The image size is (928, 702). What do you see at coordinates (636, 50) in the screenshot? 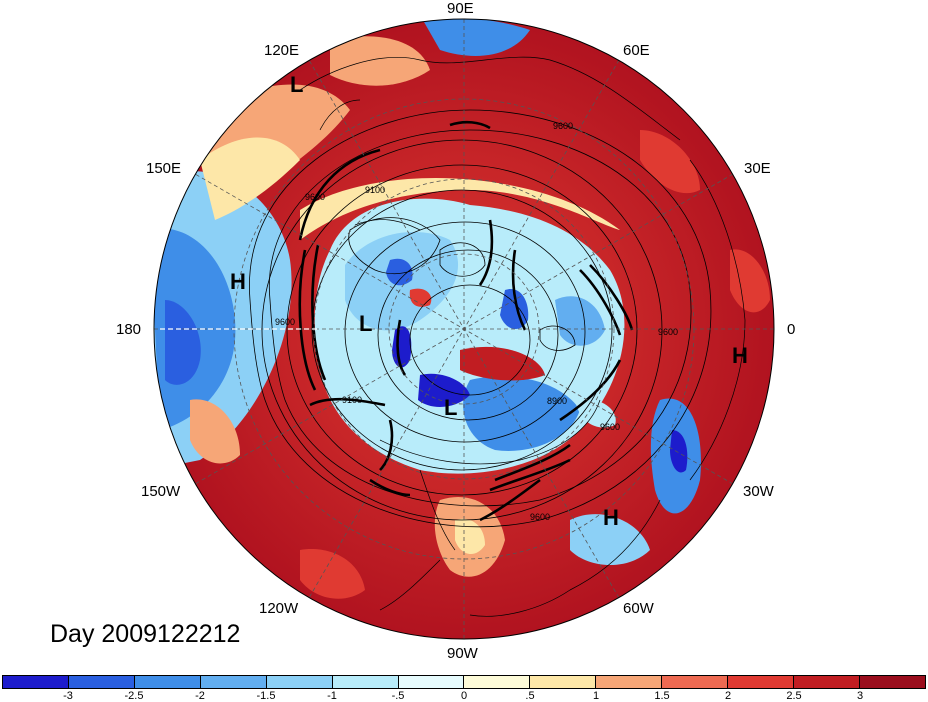
I see `lon-label-60e: 60E` at bounding box center [636, 50].